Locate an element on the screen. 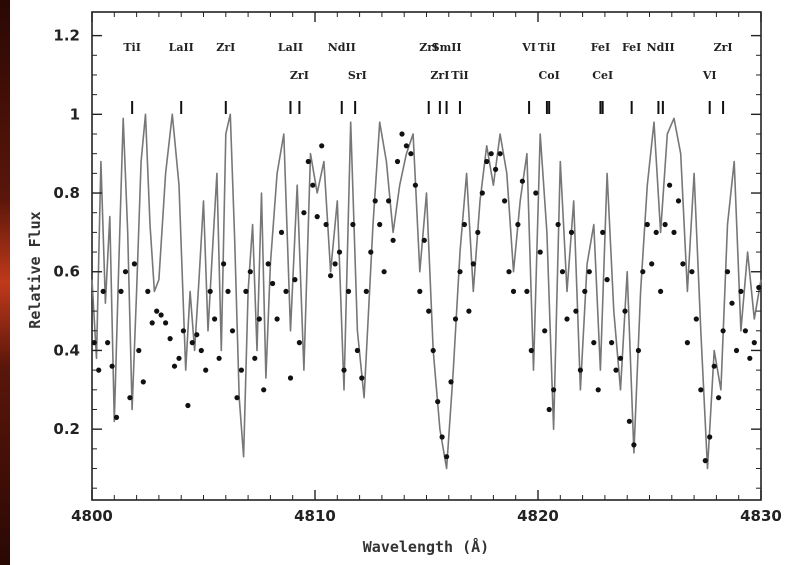 This screenshot has height=565, width=799. line-id-label: NdII is located at coordinates (342, 47).